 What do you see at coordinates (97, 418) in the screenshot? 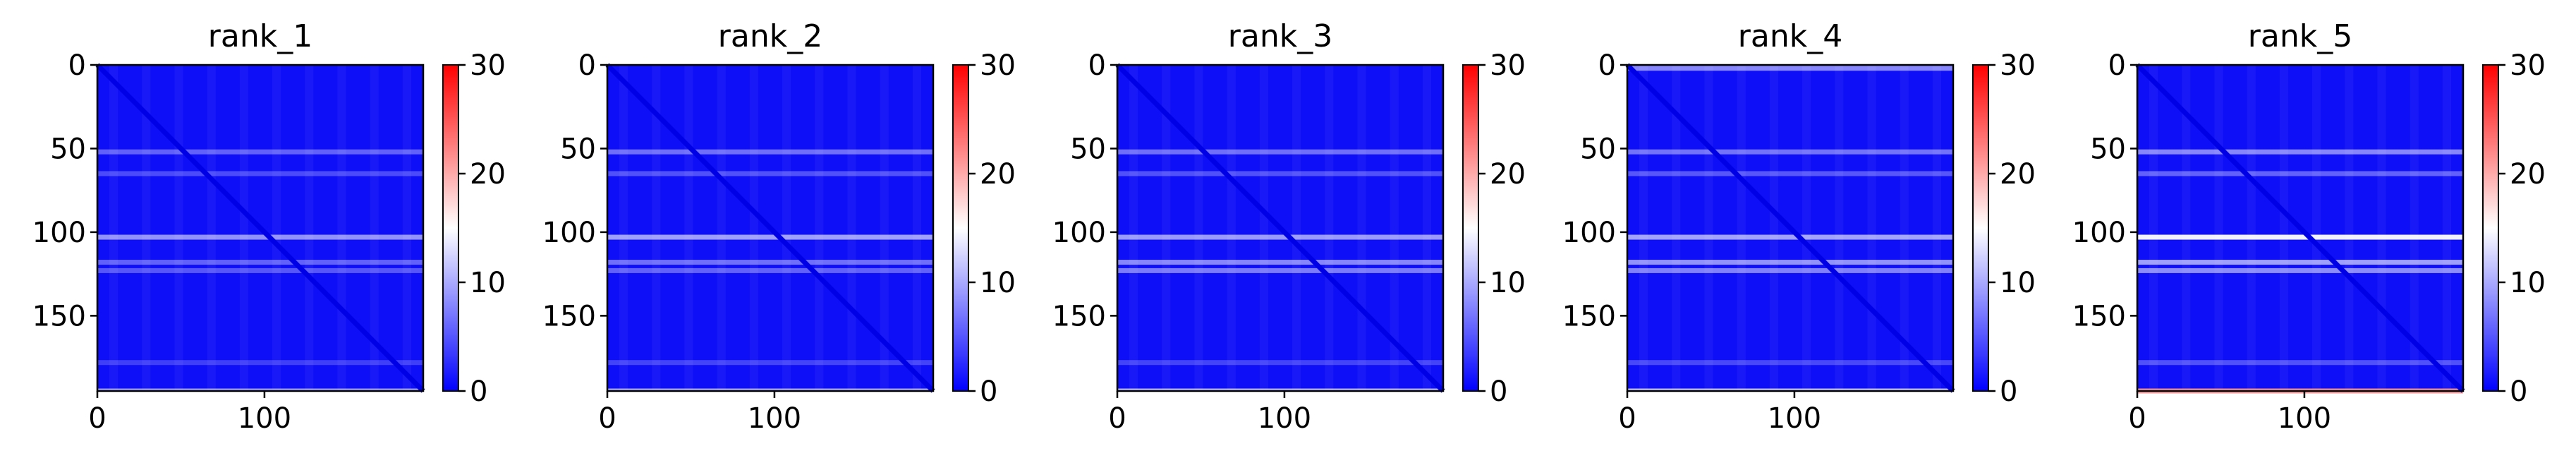
I see `x-tick-label: 0` at bounding box center [97, 418].